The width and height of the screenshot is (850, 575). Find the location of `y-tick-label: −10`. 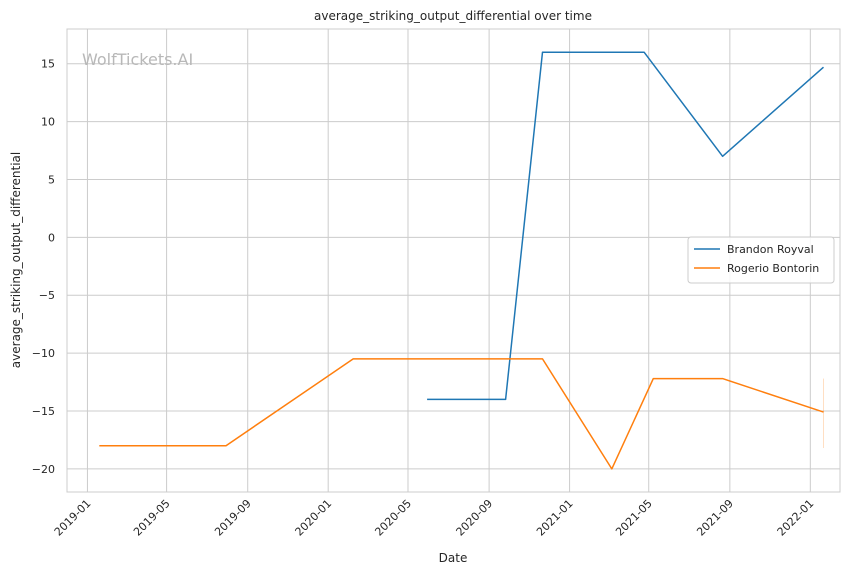

y-tick-label: −10 is located at coordinates (43, 353).